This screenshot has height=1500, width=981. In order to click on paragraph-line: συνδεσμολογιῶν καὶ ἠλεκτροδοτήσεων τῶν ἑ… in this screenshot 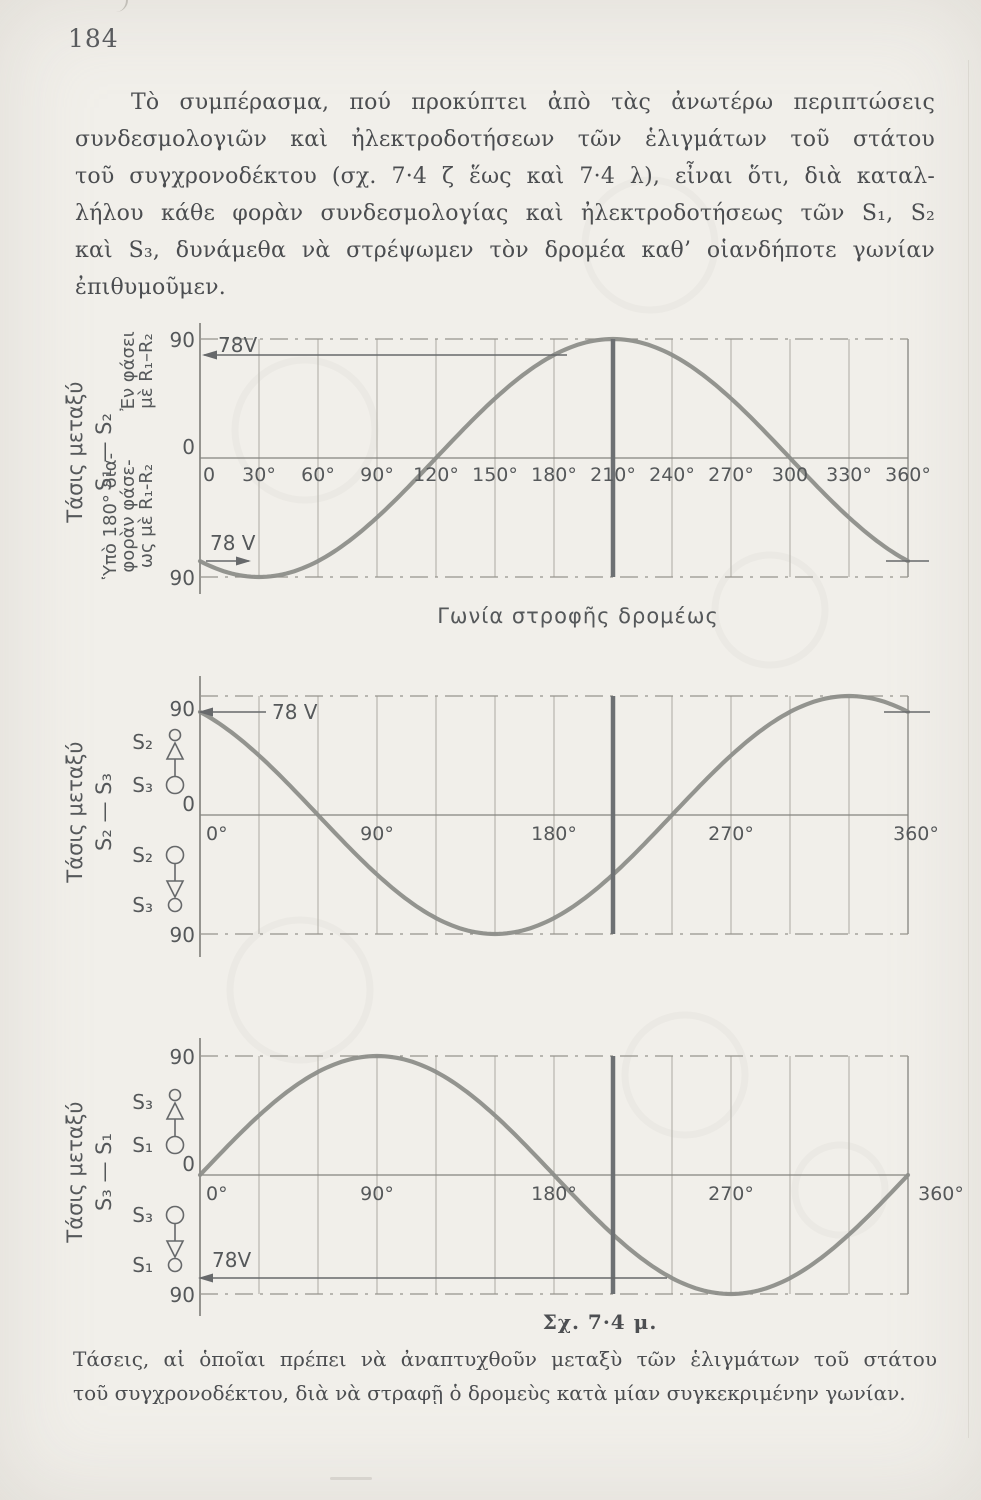, I will do `click(505, 139)`.